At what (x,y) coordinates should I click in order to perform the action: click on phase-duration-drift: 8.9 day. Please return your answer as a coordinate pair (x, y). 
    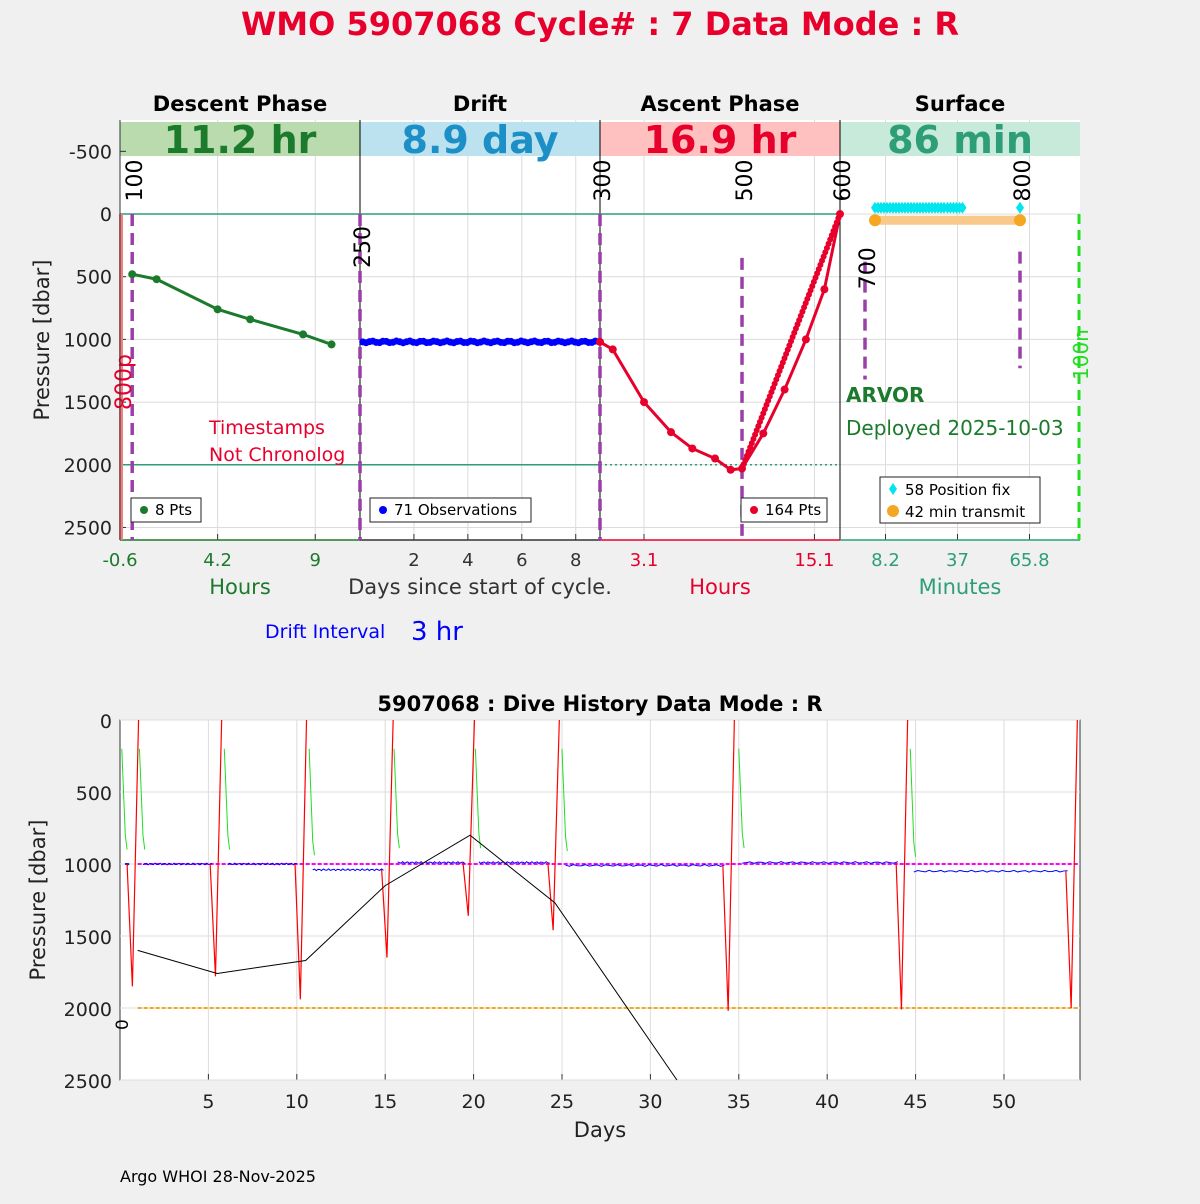
    Looking at the image, I should click on (480, 140).